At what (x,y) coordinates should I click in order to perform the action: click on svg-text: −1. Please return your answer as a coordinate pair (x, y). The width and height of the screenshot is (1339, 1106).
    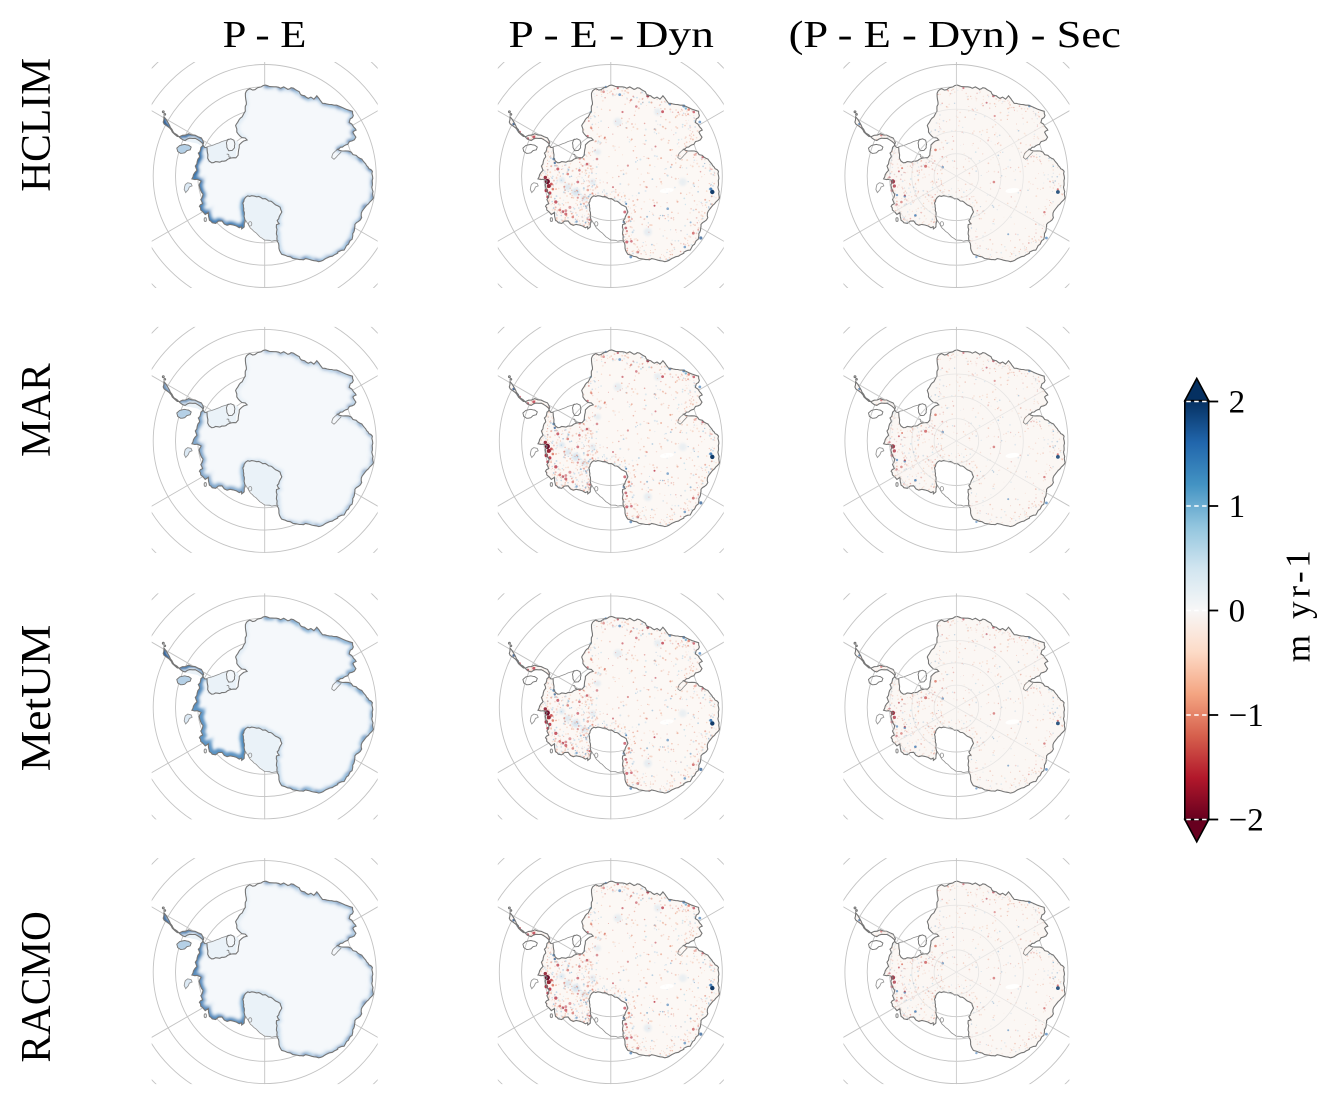
    Looking at the image, I should click on (1246, 716).